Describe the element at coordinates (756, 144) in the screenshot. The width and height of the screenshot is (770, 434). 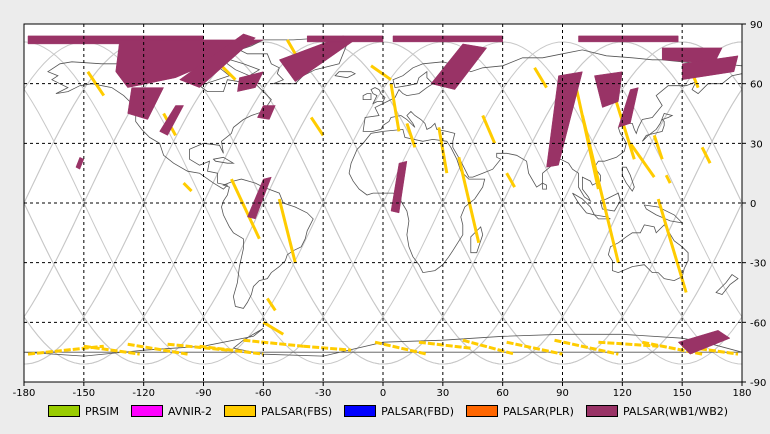
I see `y-tick-label: 30` at that location.